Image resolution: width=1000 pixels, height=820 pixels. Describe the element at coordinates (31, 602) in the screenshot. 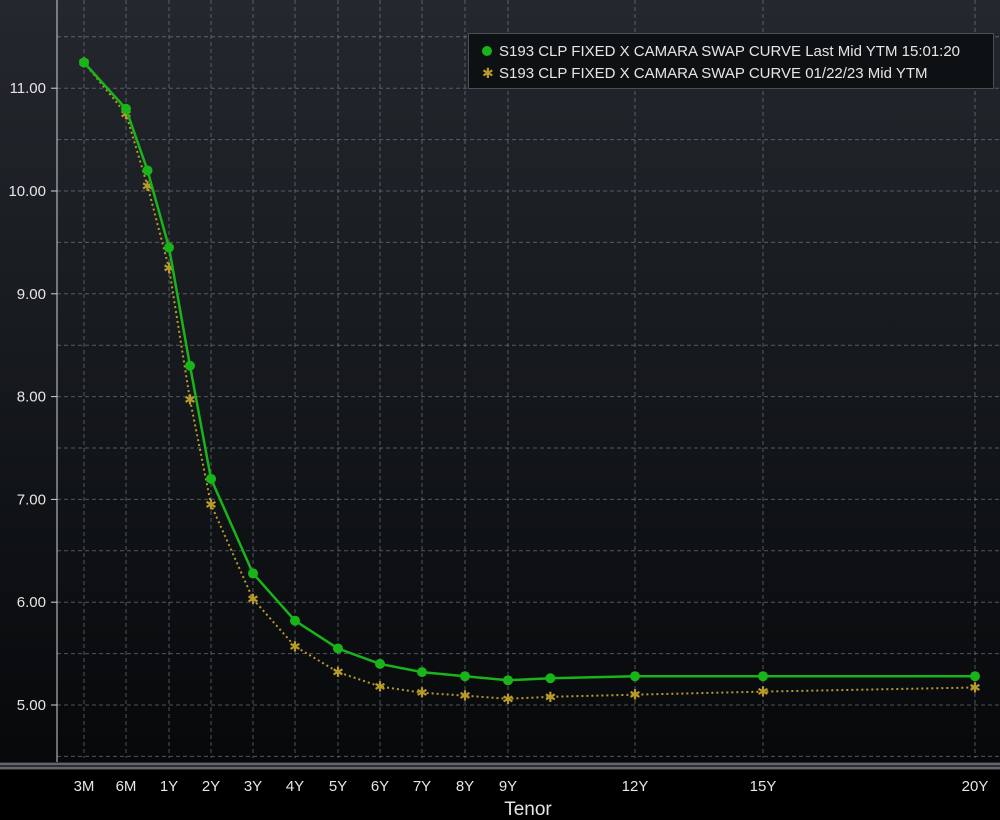

I see `y-tick-label: 6.00` at that location.